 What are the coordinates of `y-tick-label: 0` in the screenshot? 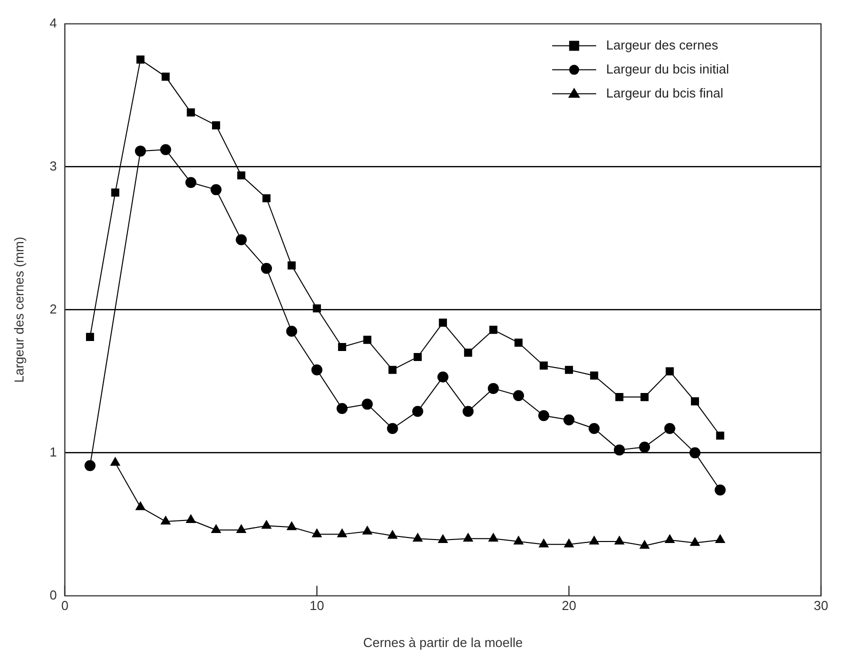 It's located at (53, 594).